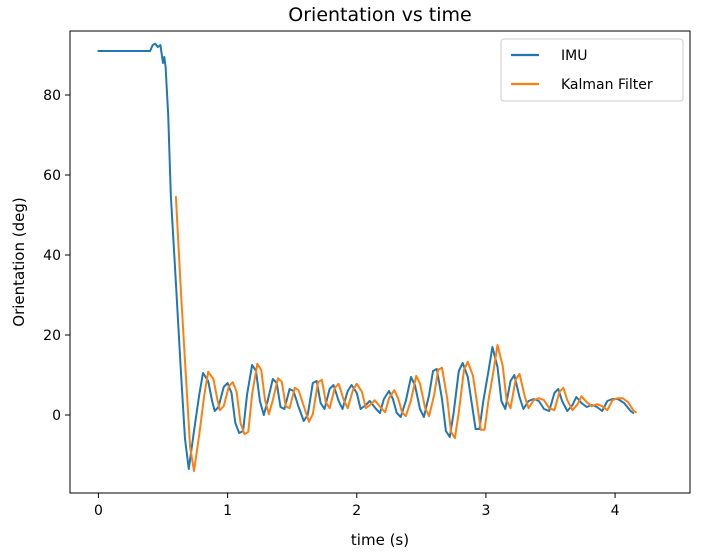 Image resolution: width=707 pixels, height=552 pixels. I want to click on x-tick-label-0: 0, so click(98, 511).